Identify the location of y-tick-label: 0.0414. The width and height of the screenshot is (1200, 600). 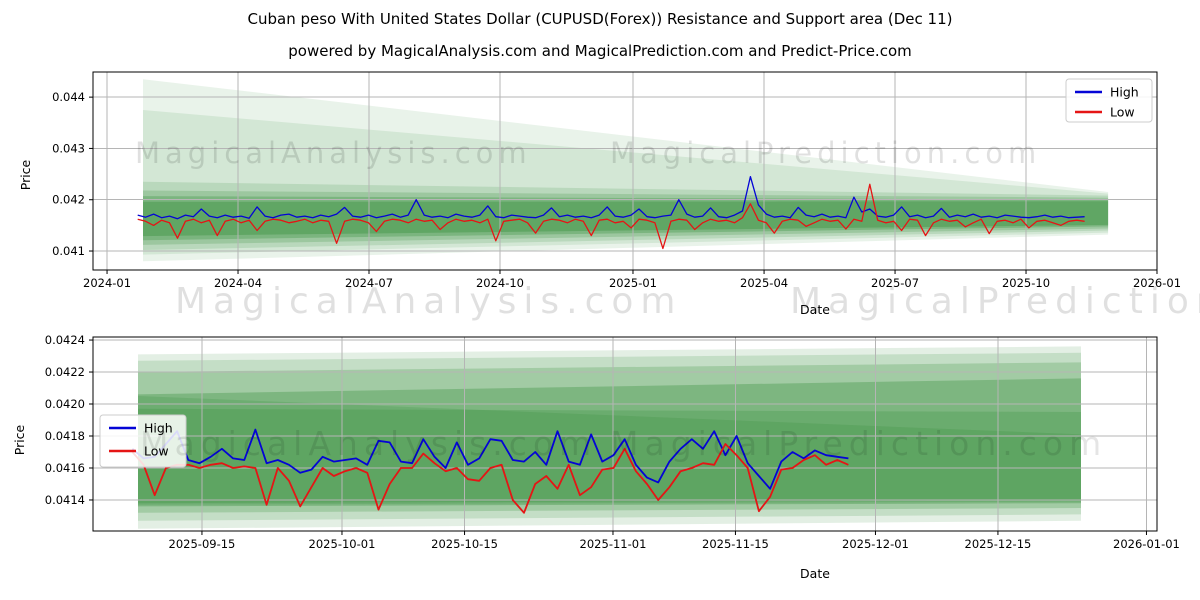
(65, 500).